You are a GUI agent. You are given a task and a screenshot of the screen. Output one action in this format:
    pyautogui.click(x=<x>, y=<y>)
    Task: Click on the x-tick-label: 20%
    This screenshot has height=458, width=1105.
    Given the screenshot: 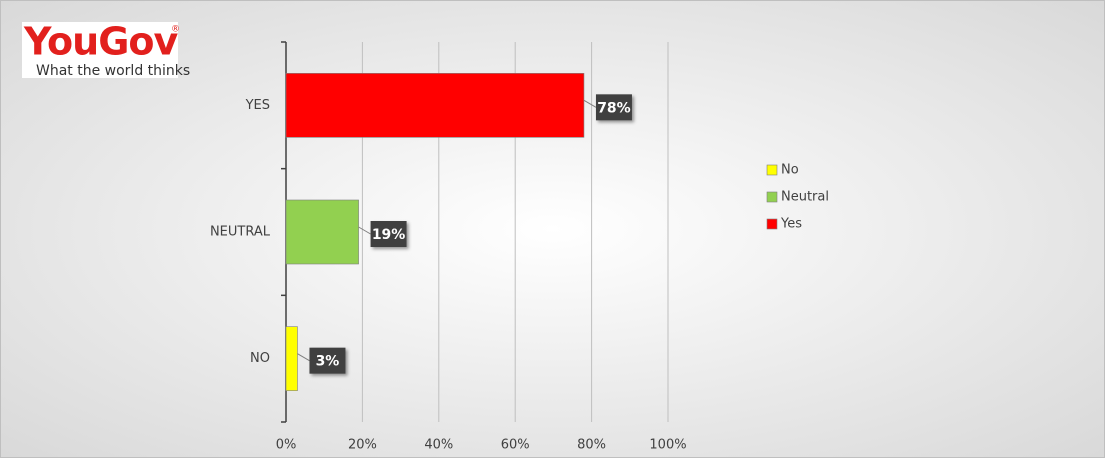 What is the action you would take?
    pyautogui.click(x=362, y=445)
    